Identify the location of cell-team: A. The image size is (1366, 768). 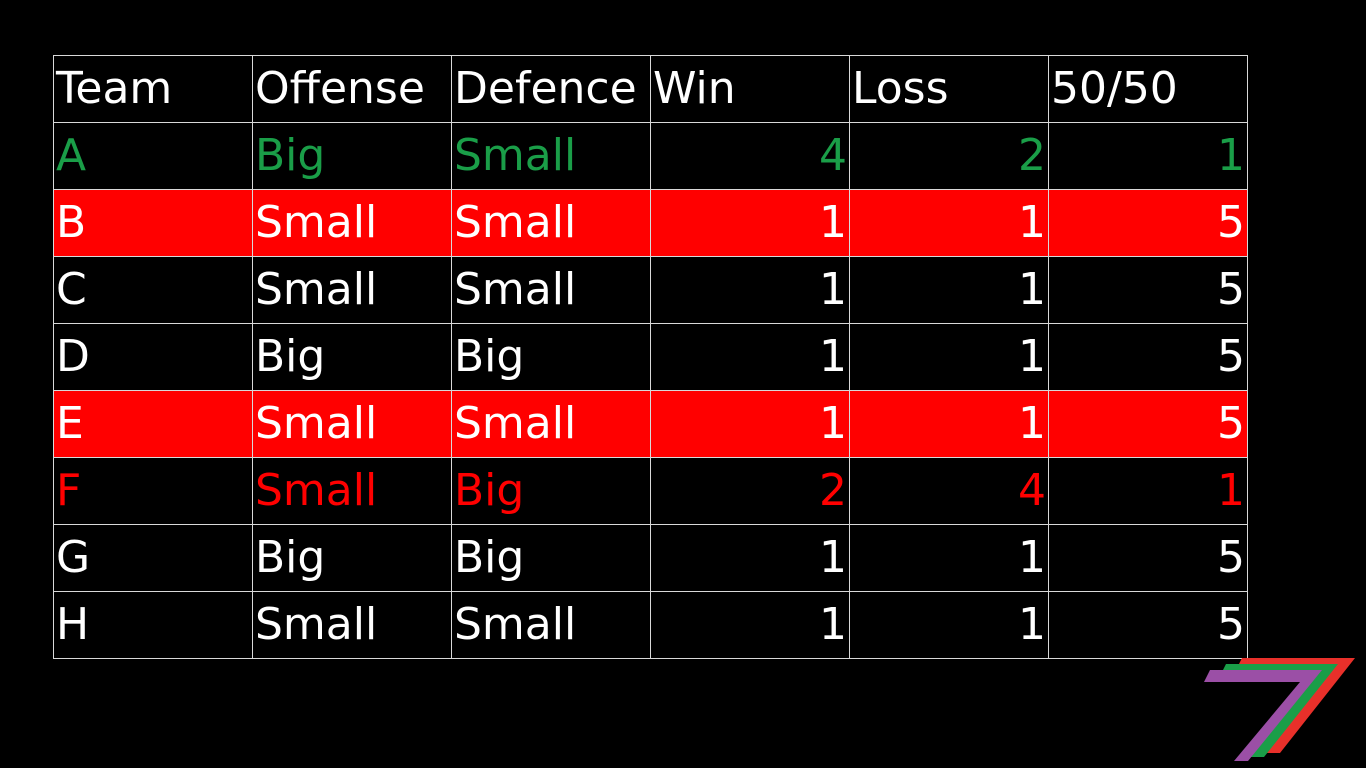
(153, 156).